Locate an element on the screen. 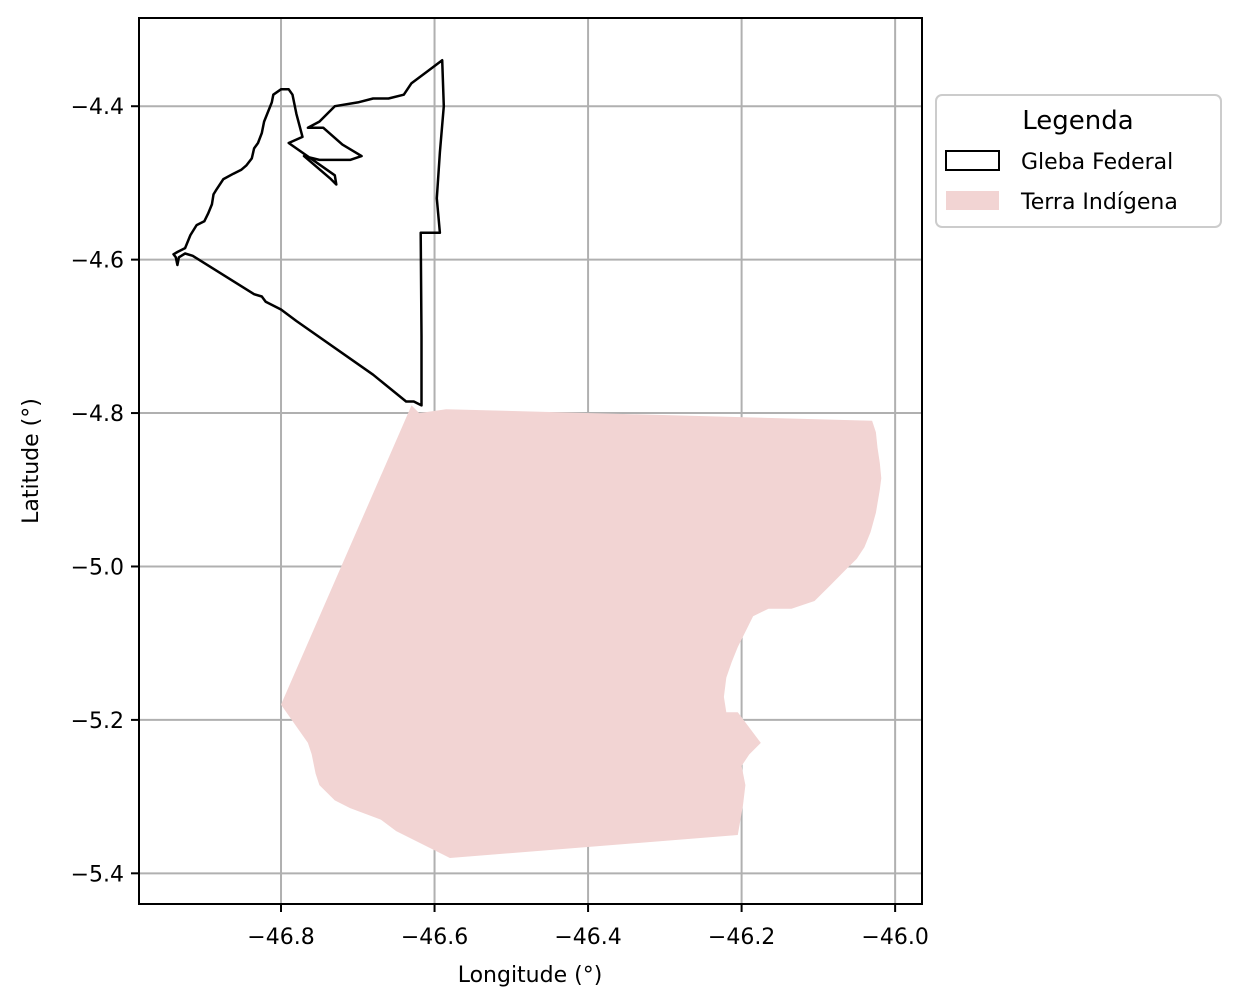 Image resolution: width=1240 pixels, height=1006 pixels. layer-gleba-federal is located at coordinates (309, 232).